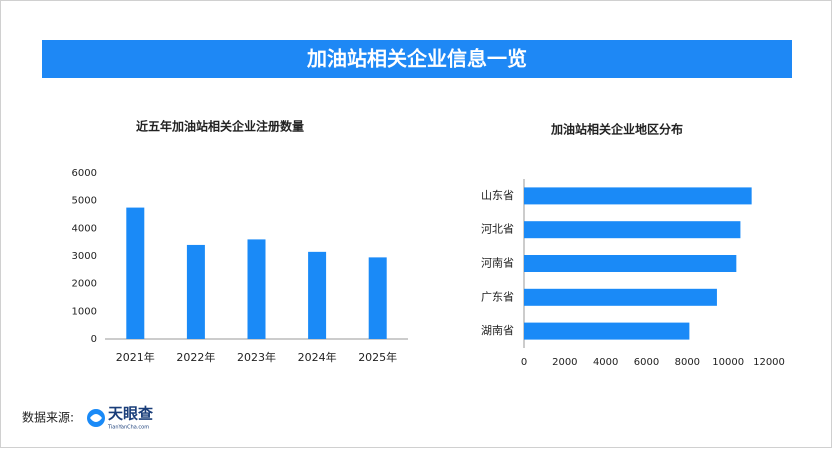 Image resolution: width=832 pixels, height=452 pixels. I want to click on y-tick-label: 2000, so click(84, 284).